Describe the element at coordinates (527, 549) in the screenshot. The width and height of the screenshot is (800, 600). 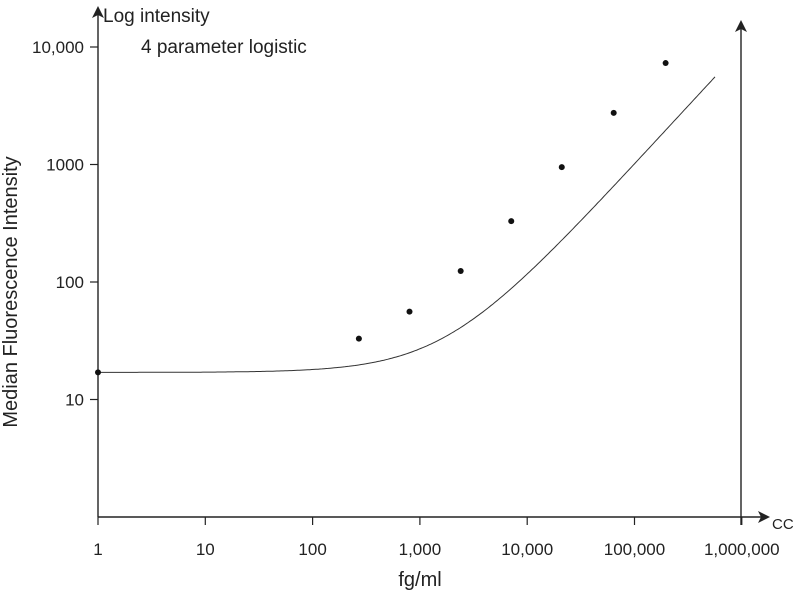
I see `x-tick-label: 10,000` at that location.